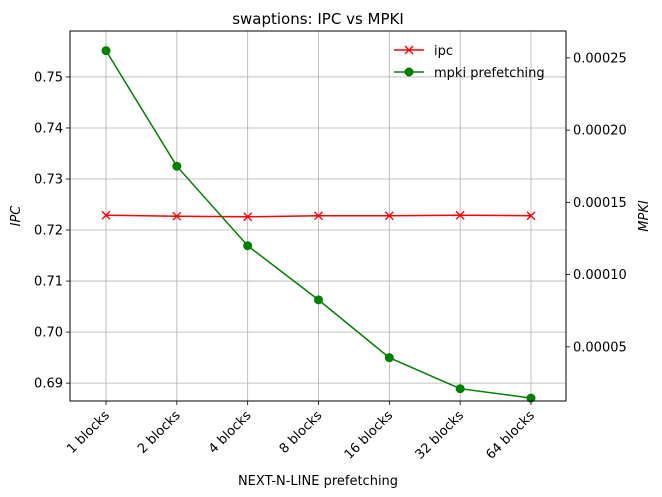 The image size is (662, 497). What do you see at coordinates (48, 384) in the screenshot?
I see `y-tick-label: 0.69` at bounding box center [48, 384].